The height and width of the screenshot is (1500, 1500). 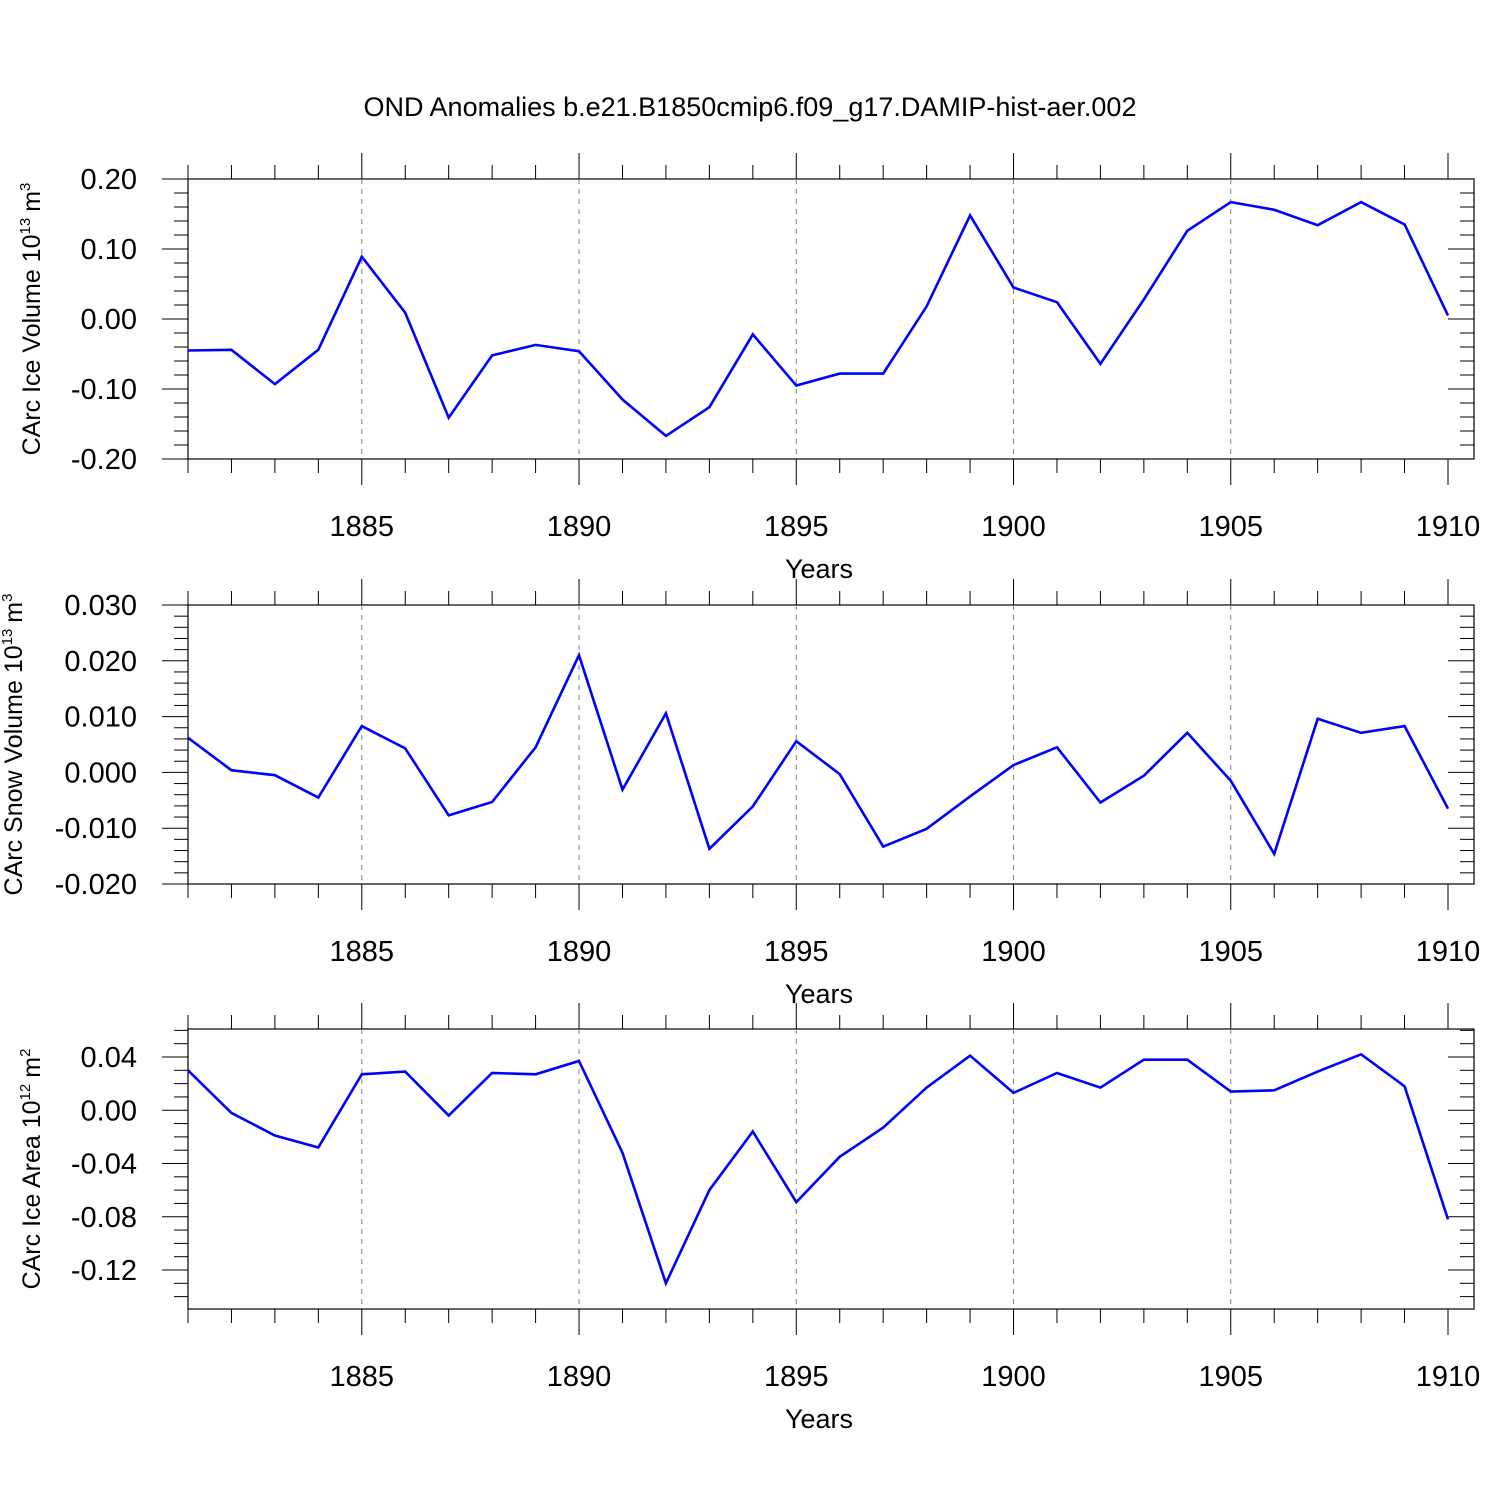 I want to click on y-axis-label: CArc Ice Area 1012 m2, so click(x=31, y=1169).